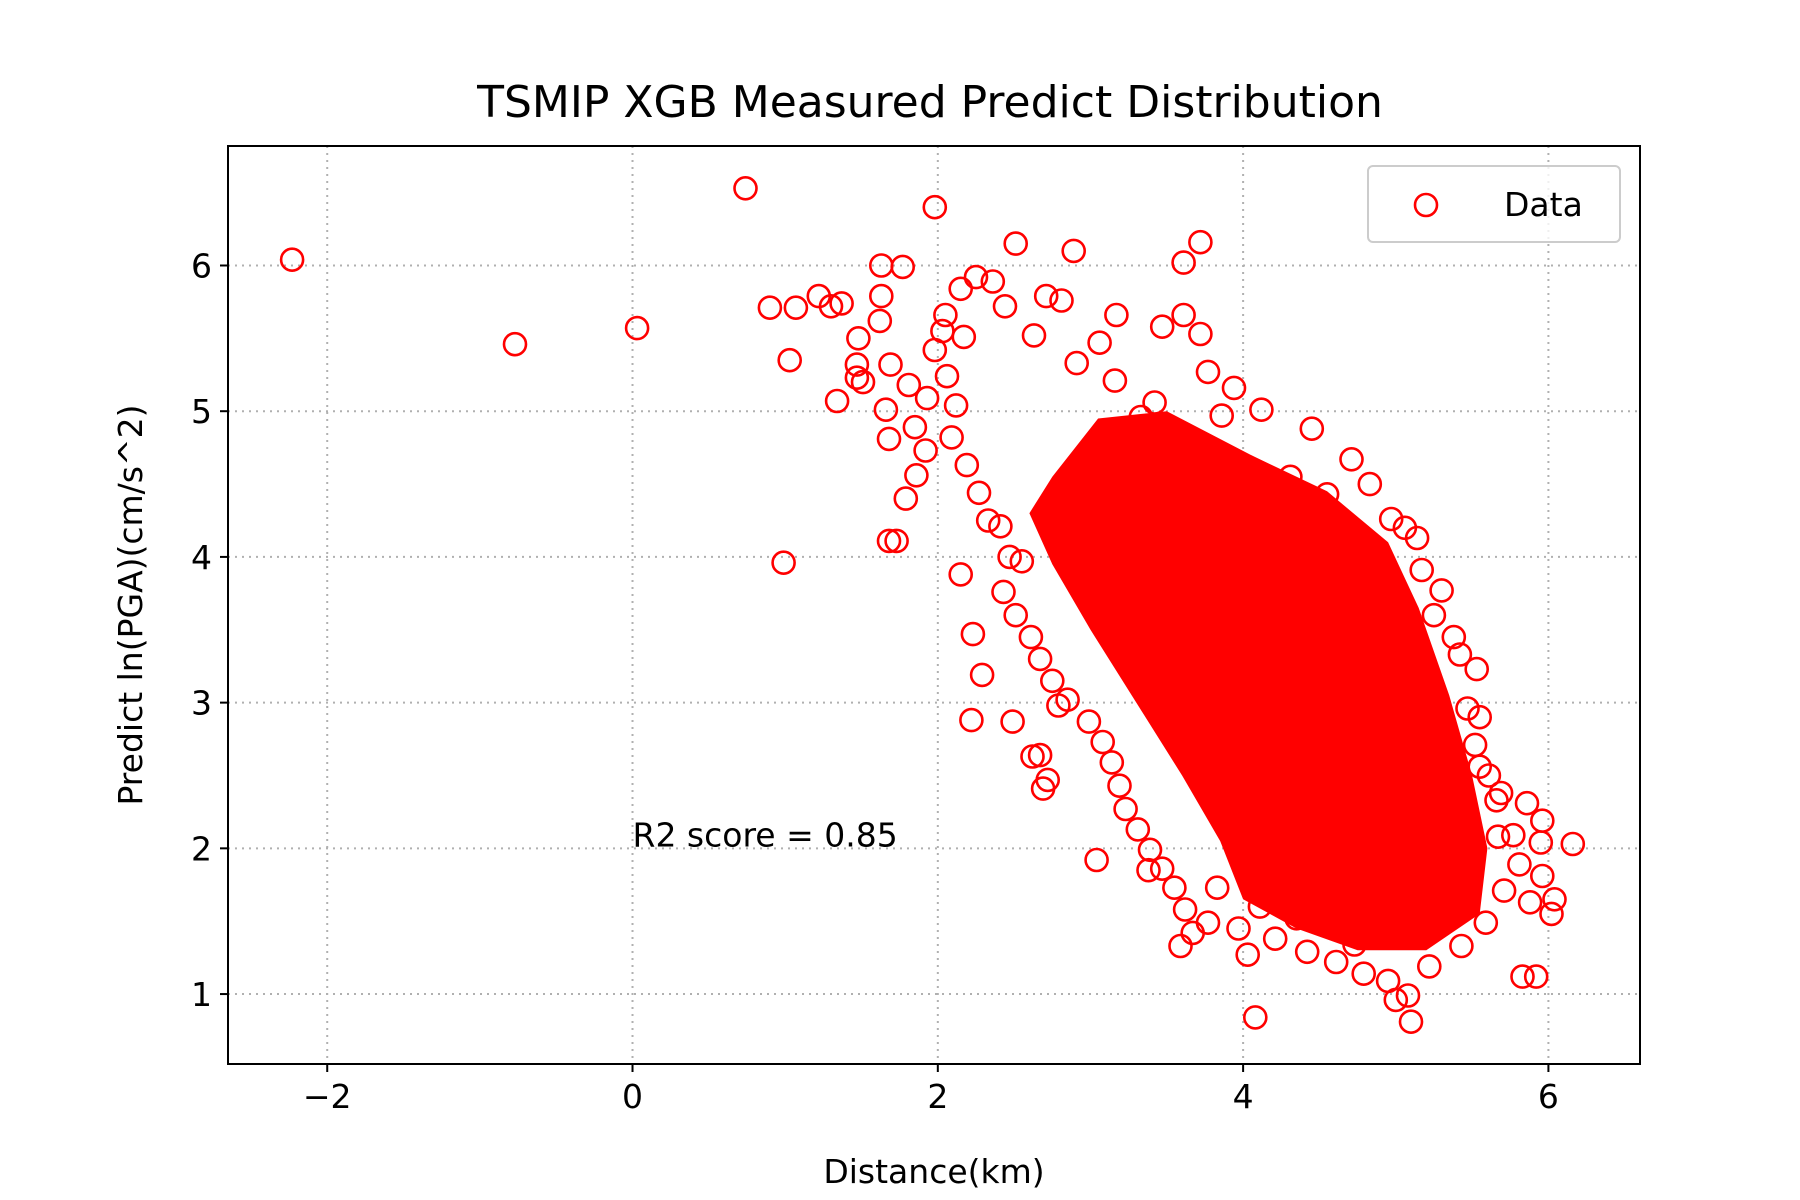 The height and width of the screenshot is (1200, 1800). I want to click on y-tick-label: 4, so click(201, 557).